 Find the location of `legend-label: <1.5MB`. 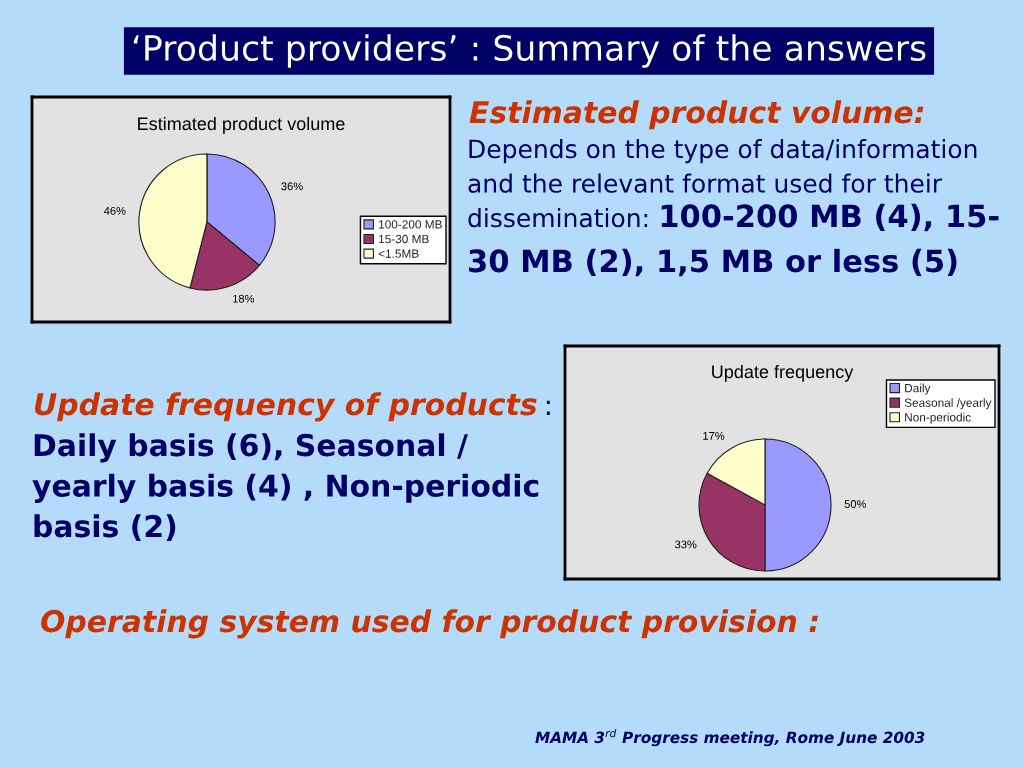

legend-label: <1.5MB is located at coordinates (398, 253).